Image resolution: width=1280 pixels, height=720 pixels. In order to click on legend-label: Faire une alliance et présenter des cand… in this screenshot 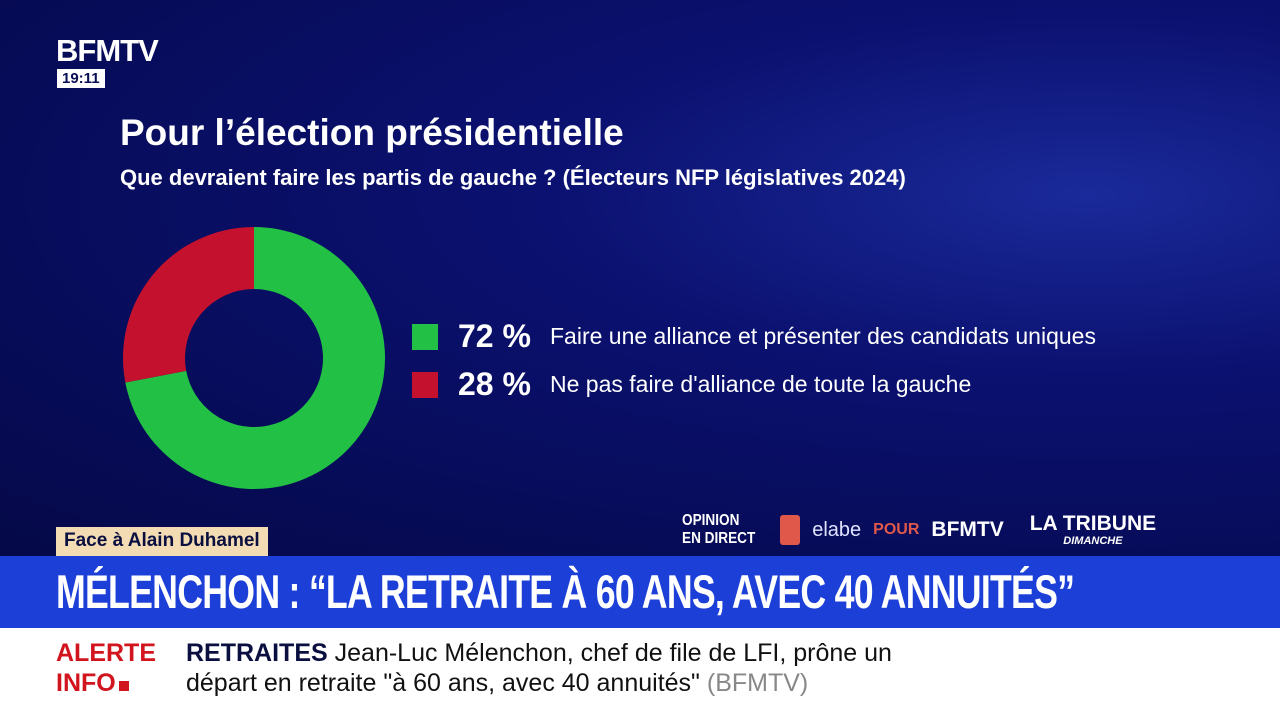, I will do `click(823, 336)`.